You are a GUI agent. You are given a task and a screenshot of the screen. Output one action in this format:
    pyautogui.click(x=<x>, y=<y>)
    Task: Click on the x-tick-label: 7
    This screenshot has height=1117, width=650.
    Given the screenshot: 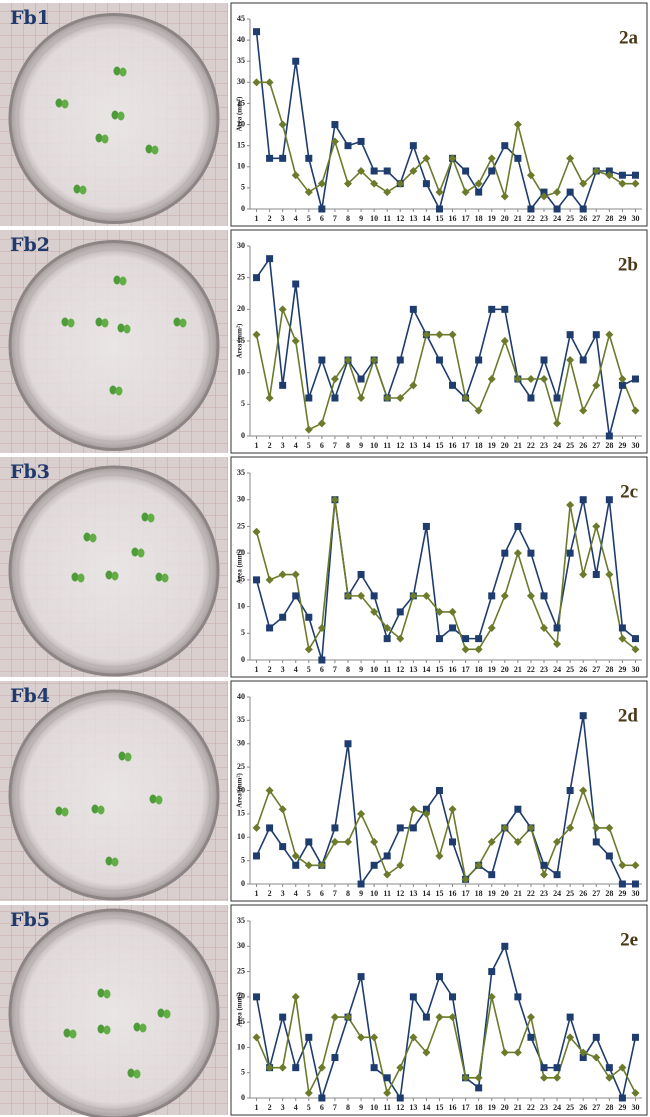 What is the action you would take?
    pyautogui.click(x=335, y=445)
    